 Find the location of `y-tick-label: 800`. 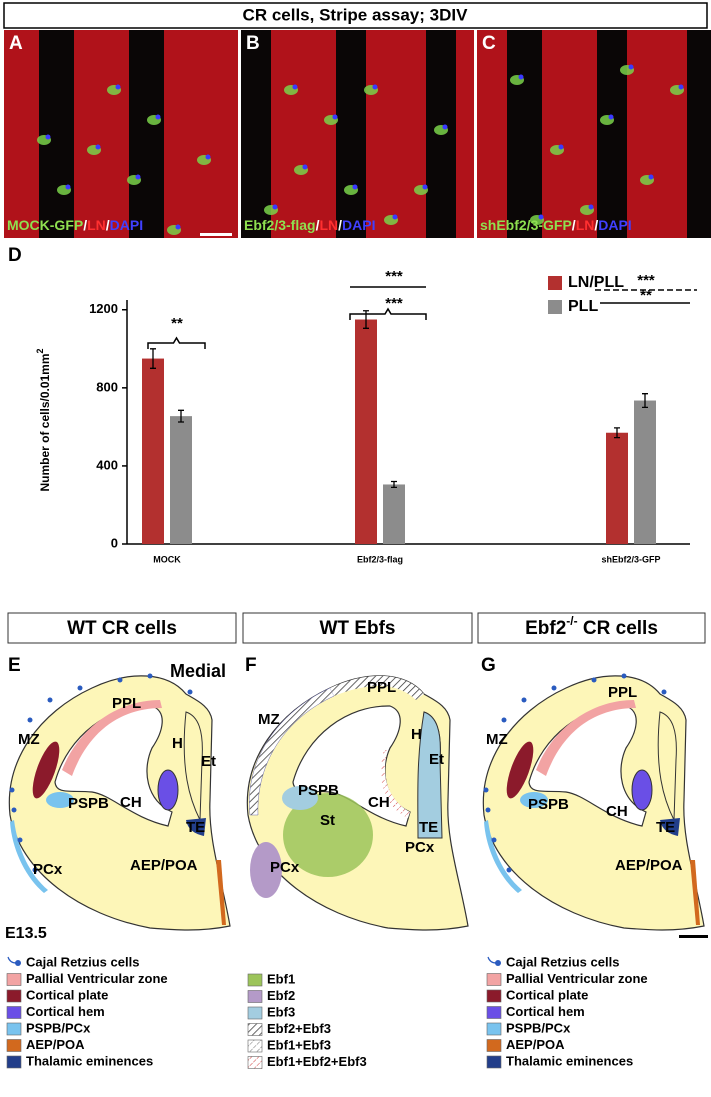

y-tick-label: 800 is located at coordinates (107, 386).